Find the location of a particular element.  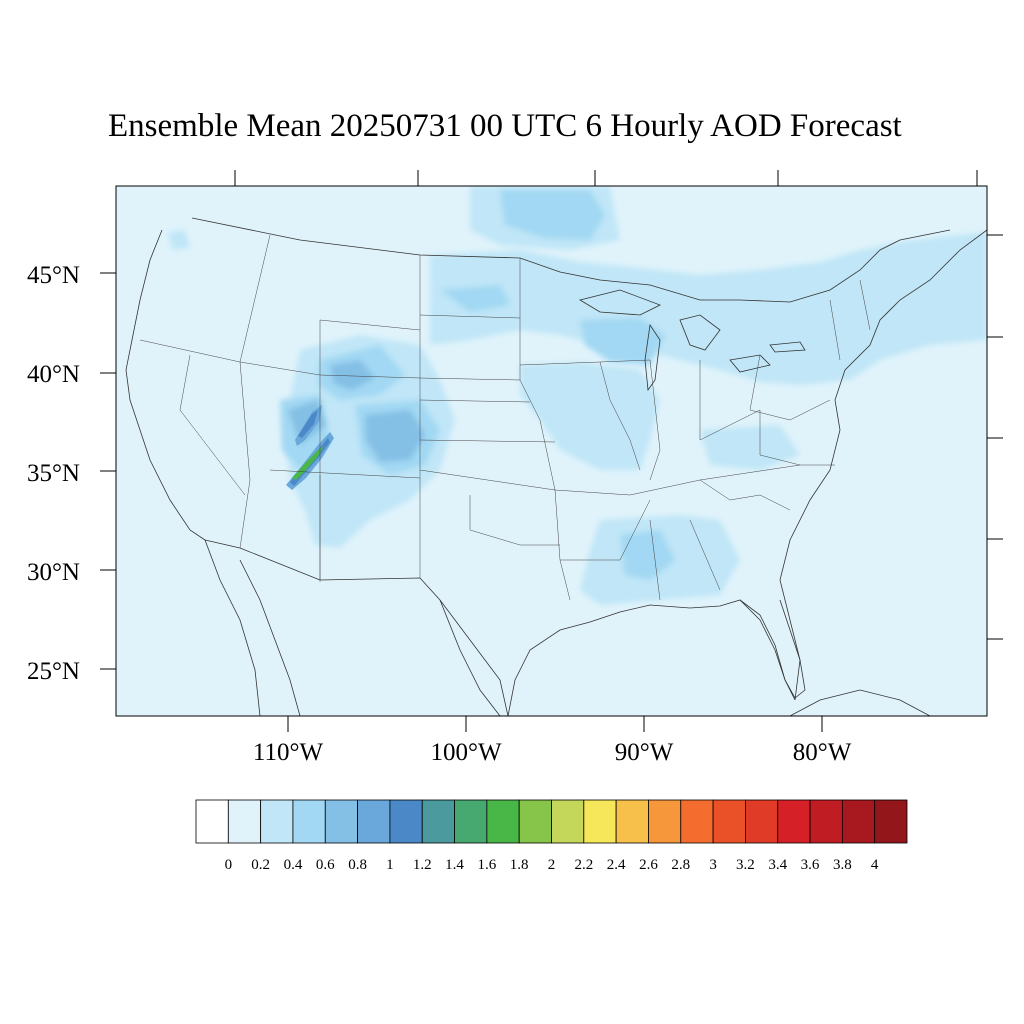

colorbar-label: 2.8 is located at coordinates (680, 865).